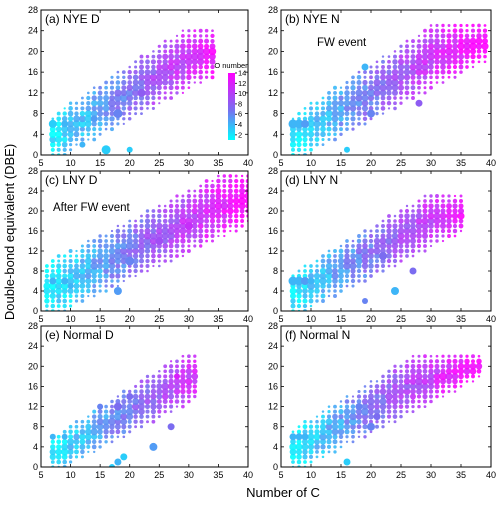 The width and height of the screenshot is (500, 505). What do you see at coordinates (371, 319) in the screenshot?
I see `x-tick-label: 20` at bounding box center [371, 319].